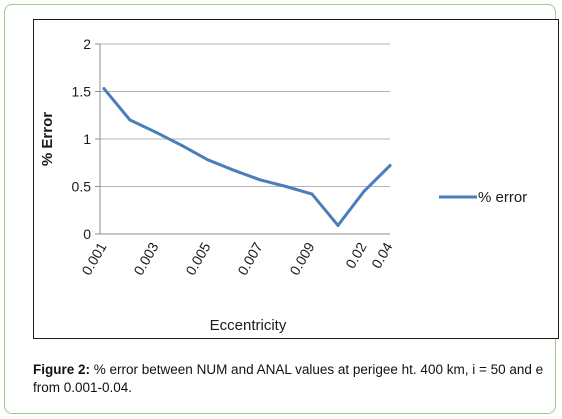  What do you see at coordinates (248, 325) in the screenshot?
I see `x-axis-title: Eccentricity` at bounding box center [248, 325].